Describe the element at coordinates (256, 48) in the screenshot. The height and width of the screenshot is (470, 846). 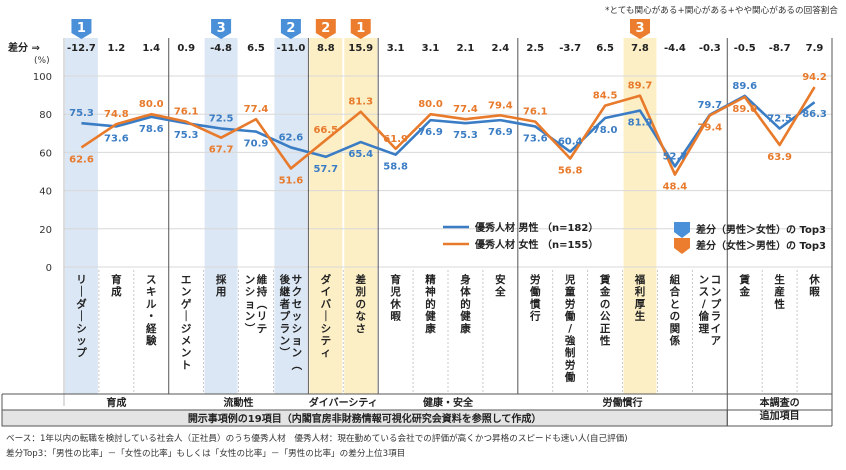
I see `diff-value-5: 6.5` at that location.